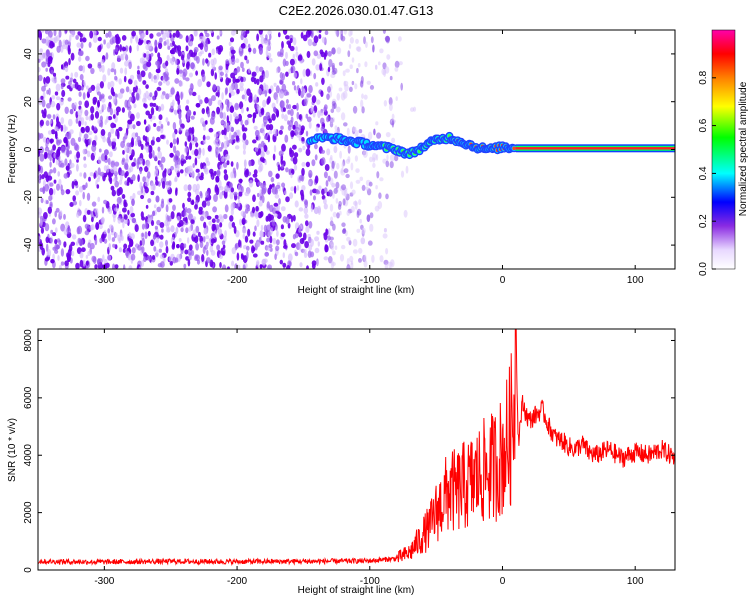  What do you see at coordinates (28, 512) in the screenshot?
I see `y-tick-label: 2000` at bounding box center [28, 512].